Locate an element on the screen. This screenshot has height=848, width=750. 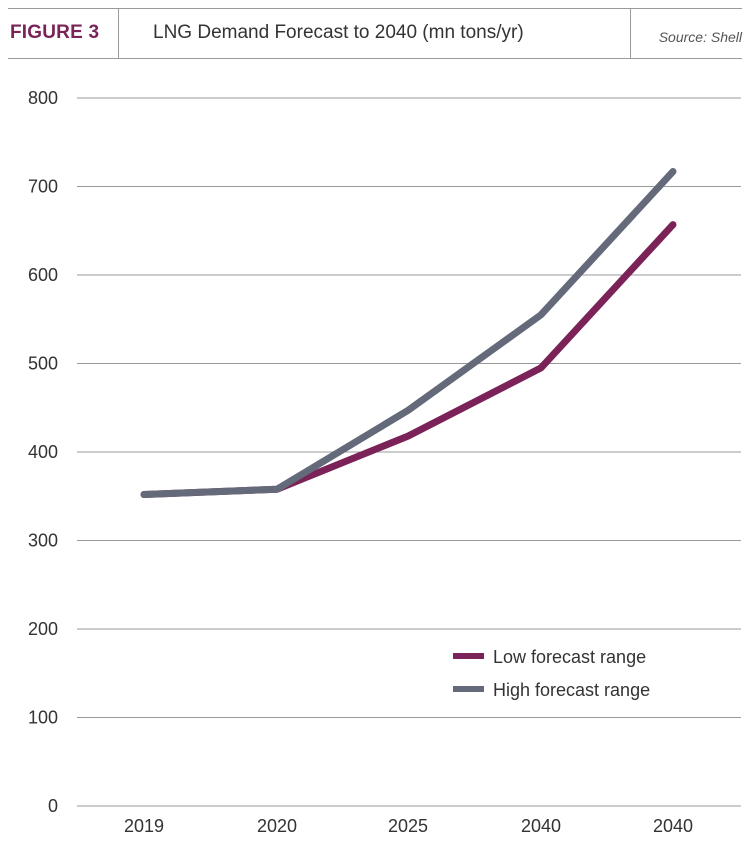
header-divider-left is located at coordinates (118, 34).